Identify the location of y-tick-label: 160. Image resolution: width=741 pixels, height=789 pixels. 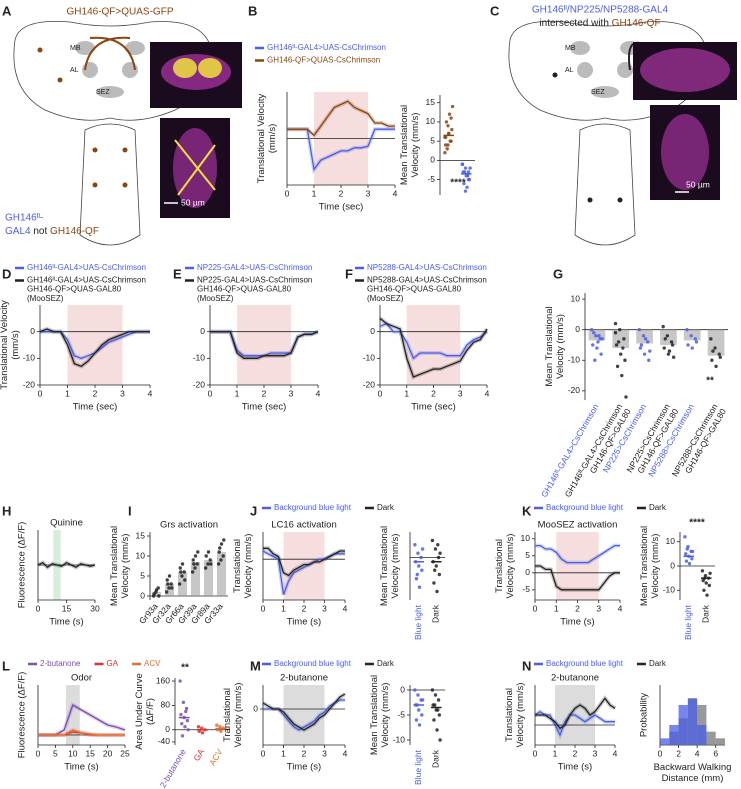
(163, 680).